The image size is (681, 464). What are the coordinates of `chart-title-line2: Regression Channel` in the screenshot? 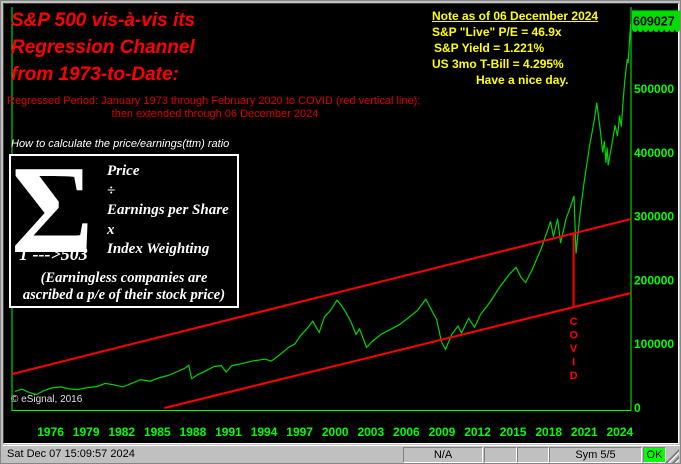 It's located at (103, 47).